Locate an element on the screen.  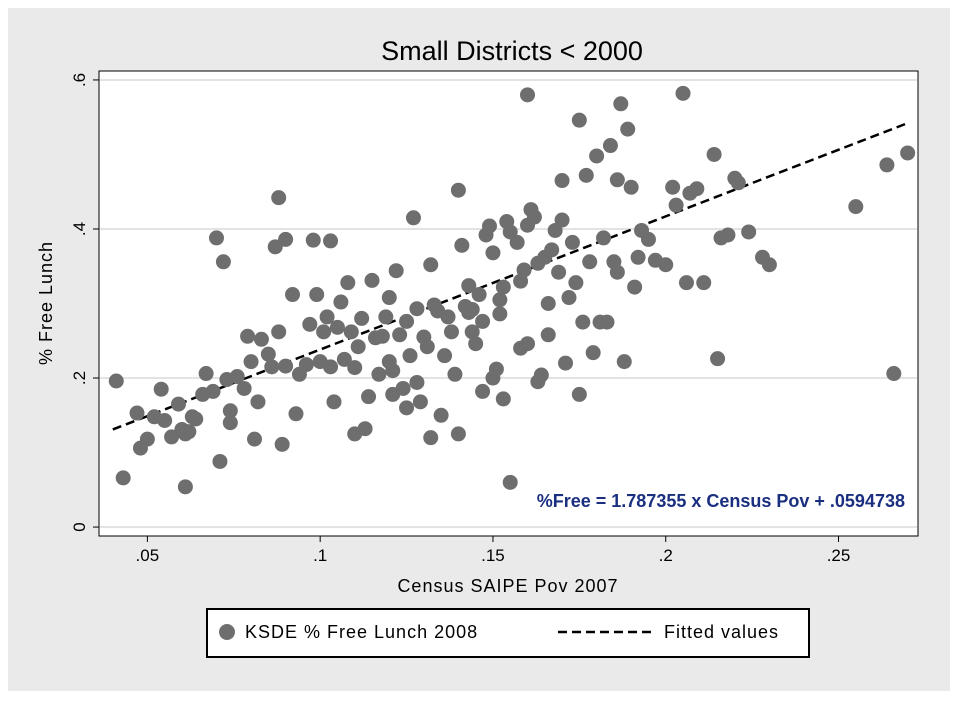
x-tick-label-3: .2 is located at coordinates (666, 555).